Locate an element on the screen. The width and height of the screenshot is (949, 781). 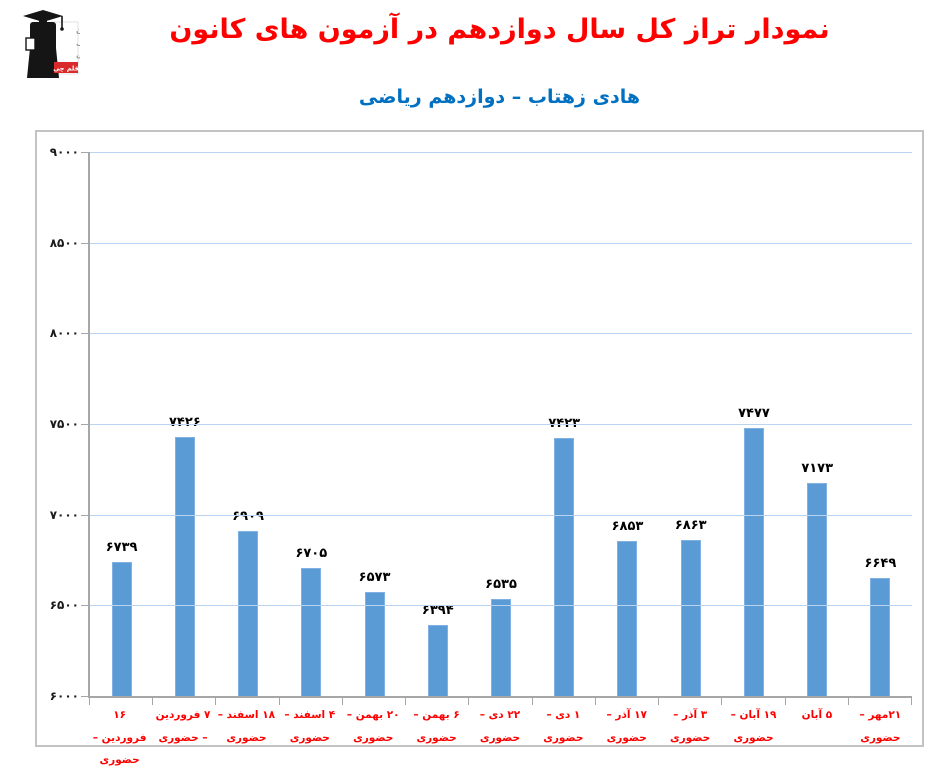
bar-column: ۶۹۰۹ is located at coordinates (247, 424).